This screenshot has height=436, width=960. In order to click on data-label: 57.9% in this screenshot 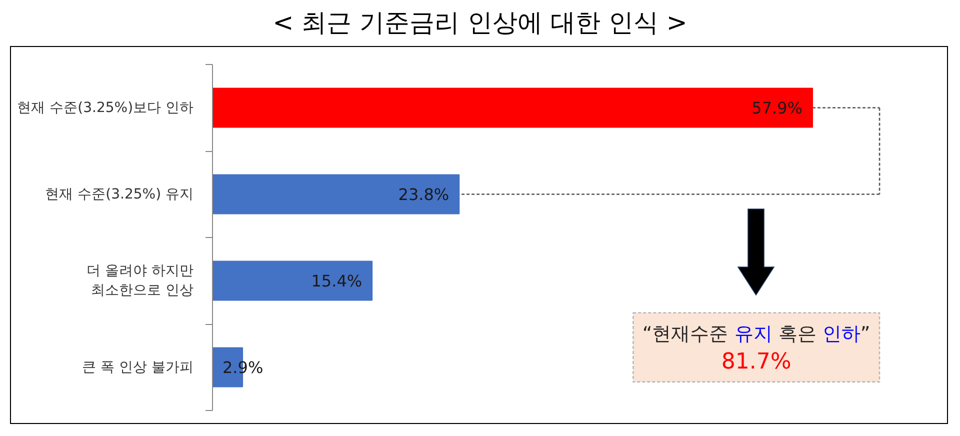, I will do `click(777, 108)`.